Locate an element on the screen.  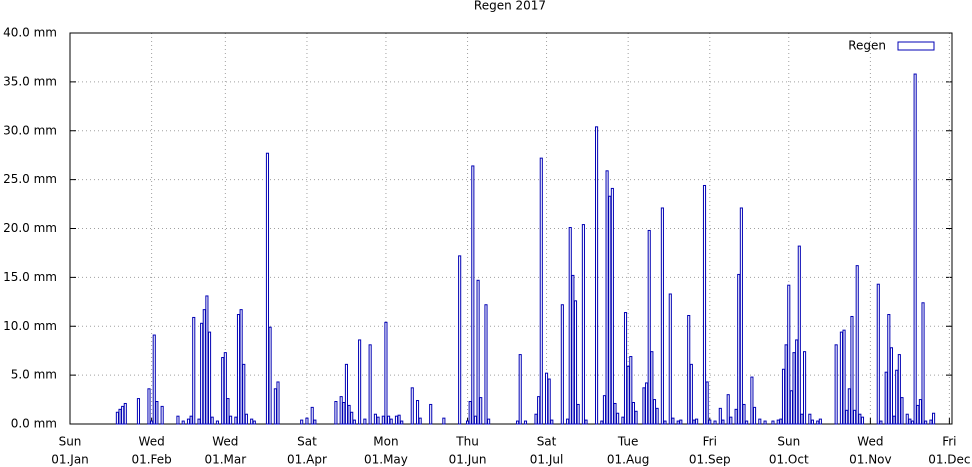
x-tick-label: 01.Nov is located at coordinates (870, 460).